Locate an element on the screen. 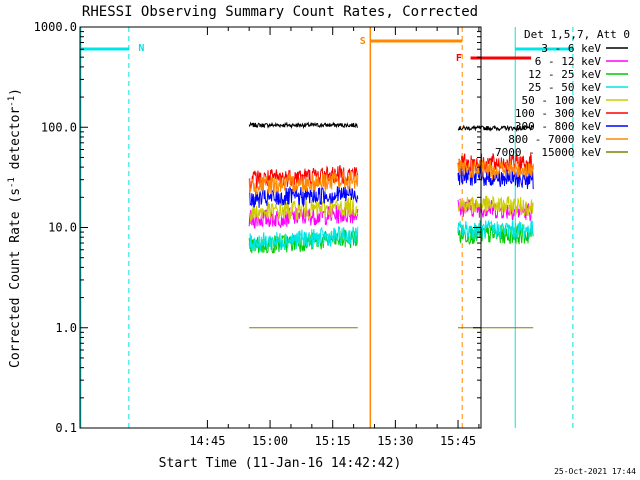 The image size is (640, 480). legend-label: 800 - 7000 keV is located at coordinates (554, 139).